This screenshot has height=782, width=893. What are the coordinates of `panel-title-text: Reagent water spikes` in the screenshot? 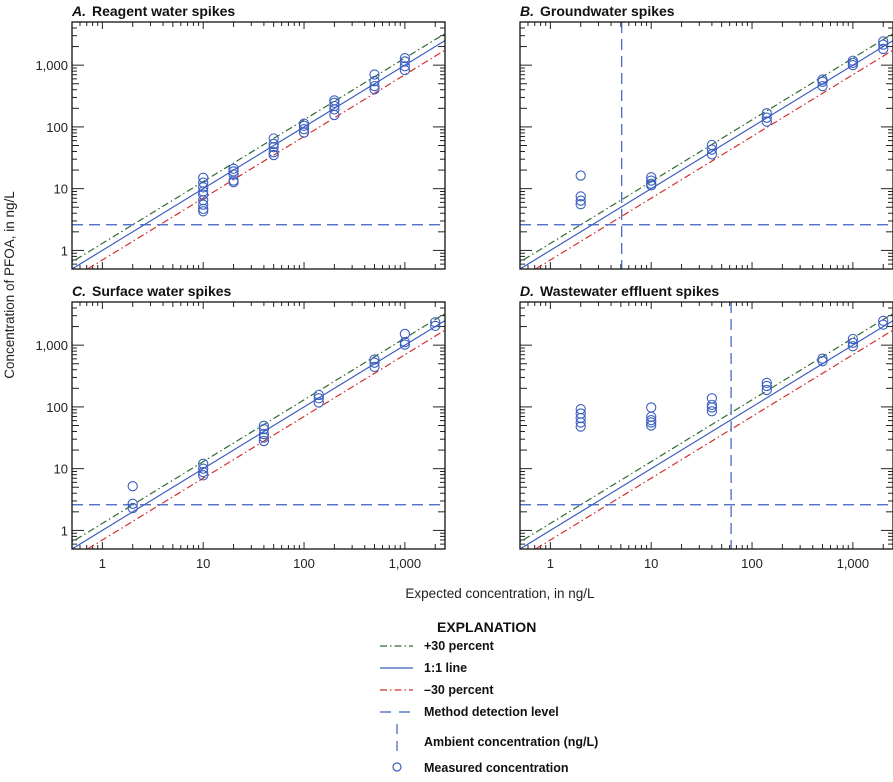 It's located at (163, 11).